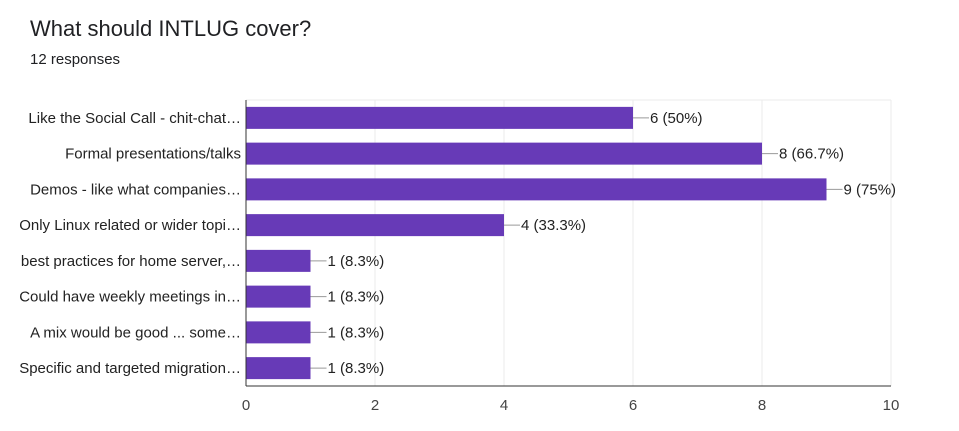 Image resolution: width=959 pixels, height=431 pixels. What do you see at coordinates (504, 405) in the screenshot?
I see `x-tick-label-4: 4` at bounding box center [504, 405].